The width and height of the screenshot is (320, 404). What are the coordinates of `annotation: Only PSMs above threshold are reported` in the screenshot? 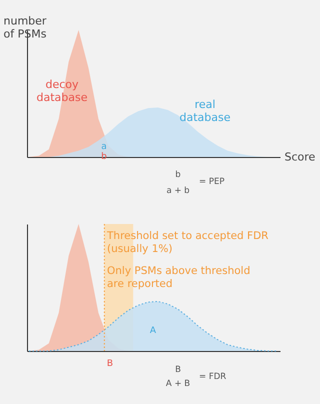 It's located at (178, 277).